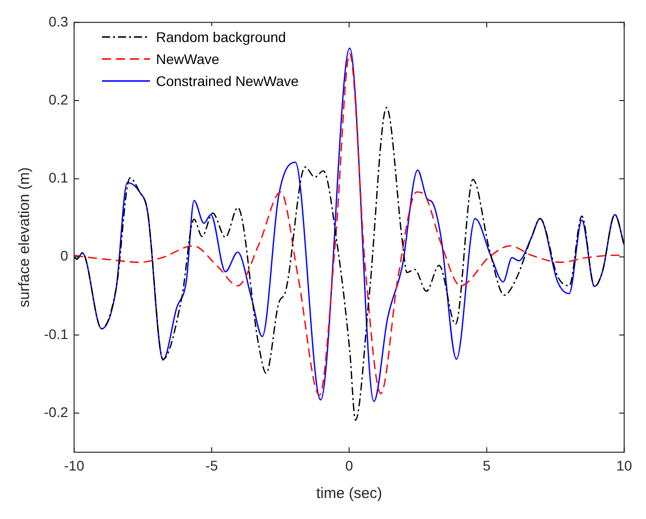  I want to click on y-tick-label: 0.2, so click(58, 99).